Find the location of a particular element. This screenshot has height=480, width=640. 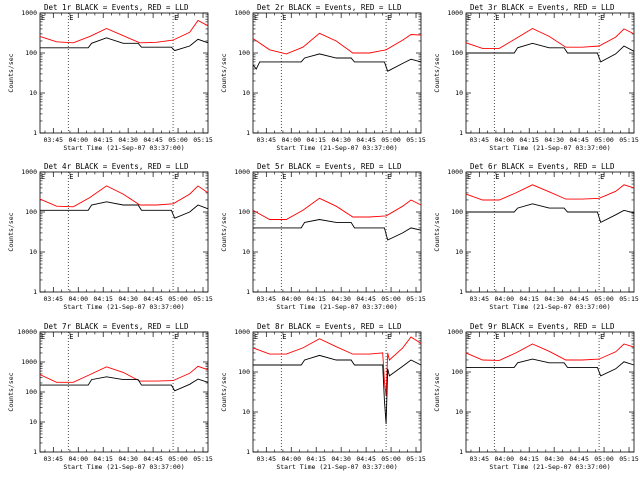

chart-title: Det 8r BLACK = Events, RED = LLD is located at coordinates (329, 326).